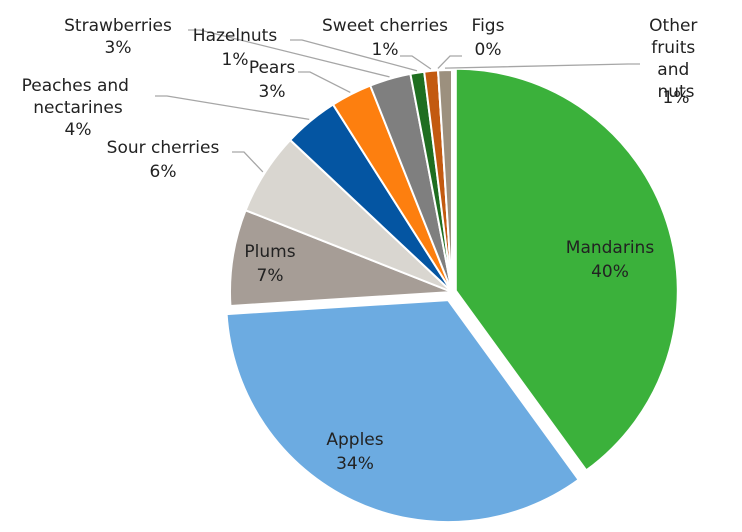  What do you see at coordinates (78, 130) in the screenshot?
I see `value-label: 4%` at bounding box center [78, 130].